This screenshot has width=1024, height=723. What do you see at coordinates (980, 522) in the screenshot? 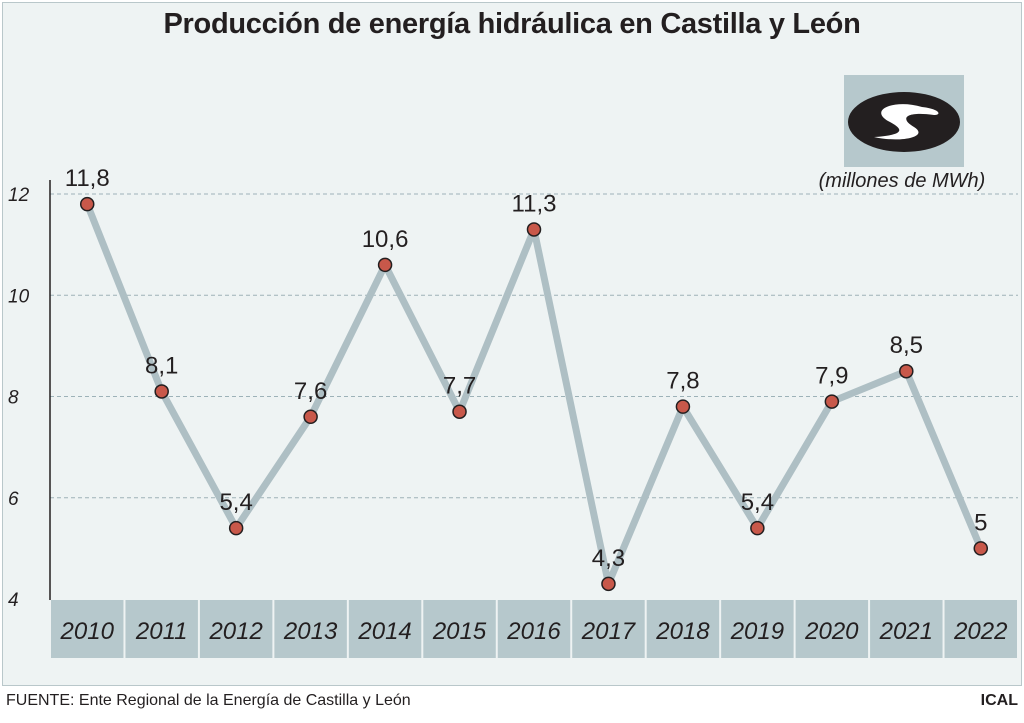
I see `data-label: 5` at bounding box center [980, 522].